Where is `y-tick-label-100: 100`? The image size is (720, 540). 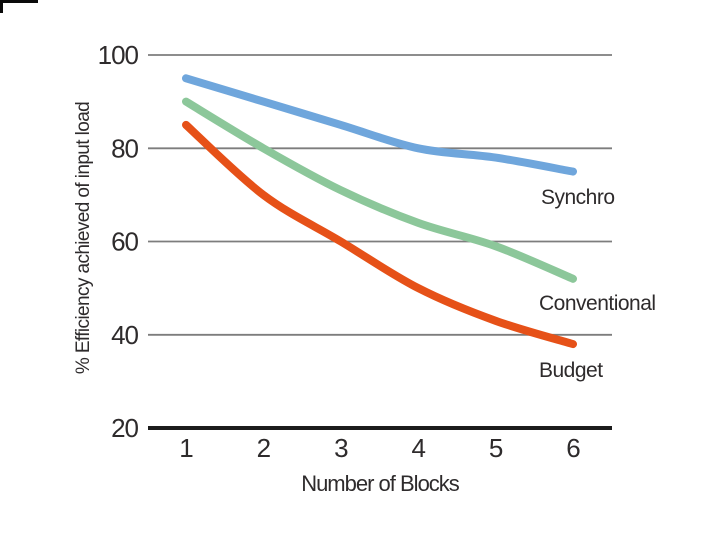
y-tick-label-100: 100 is located at coordinates (118, 55).